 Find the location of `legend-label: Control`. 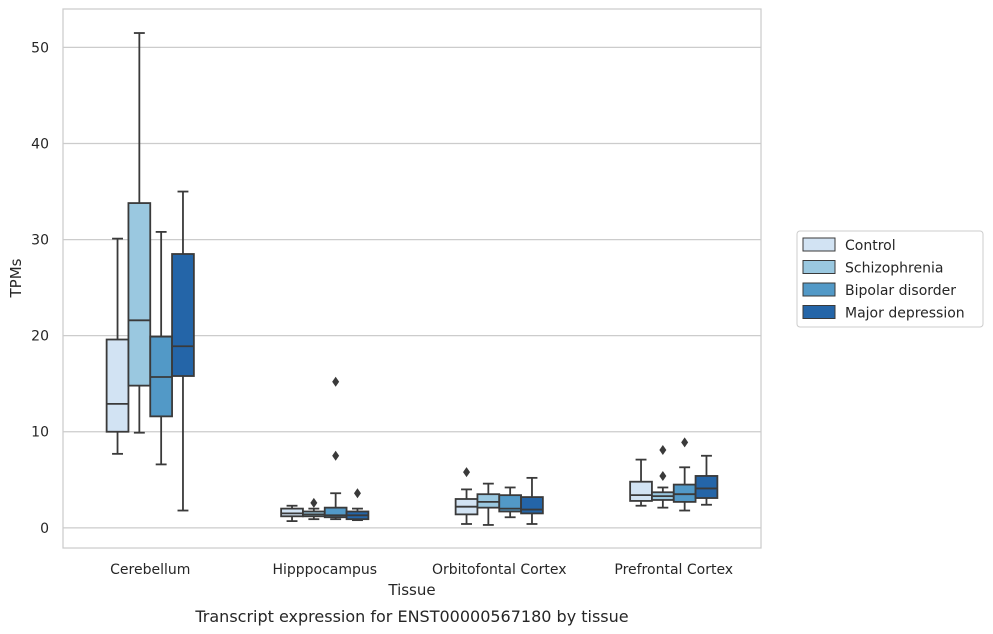

legend-label: Control is located at coordinates (870, 246).